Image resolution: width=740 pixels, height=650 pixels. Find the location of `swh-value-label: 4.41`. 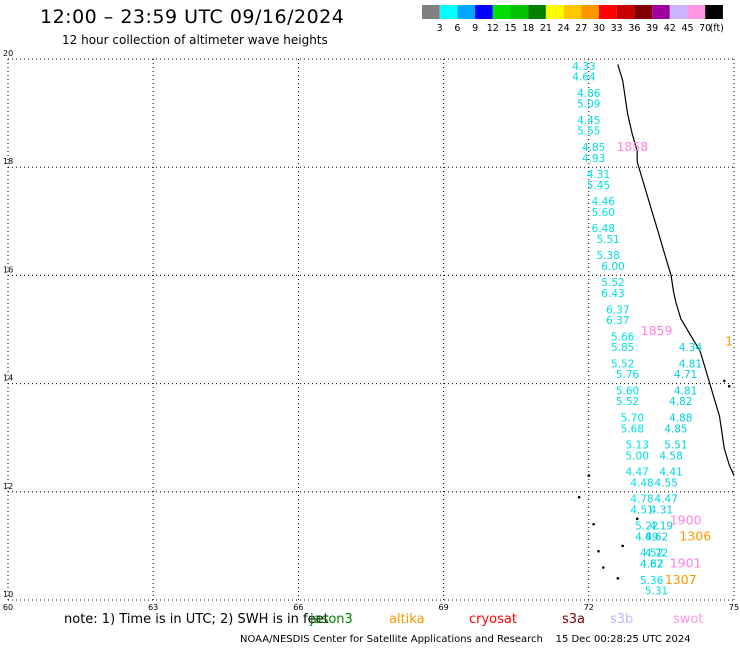

swh-value-label: 4.41 is located at coordinates (670, 473).